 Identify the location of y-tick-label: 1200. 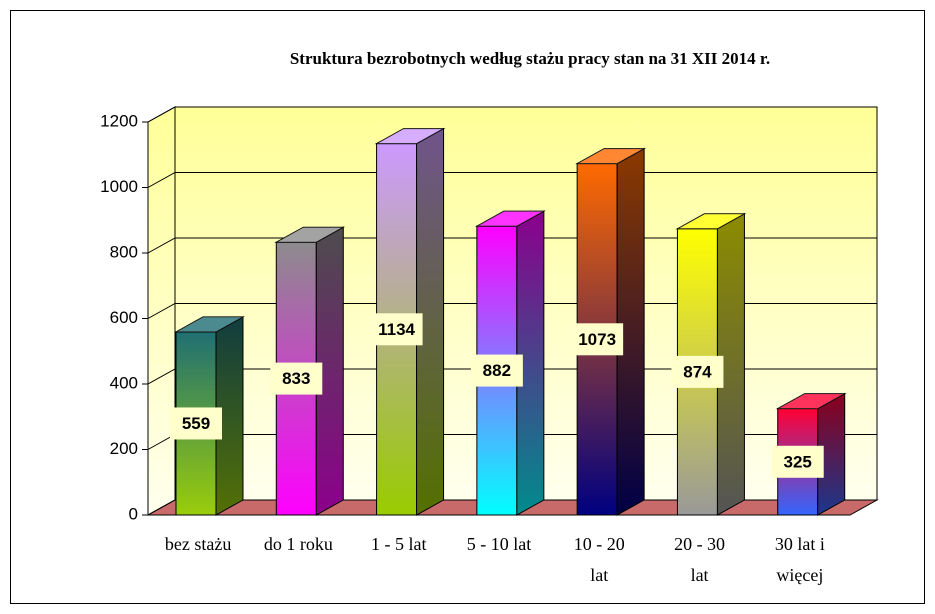
(119, 120).